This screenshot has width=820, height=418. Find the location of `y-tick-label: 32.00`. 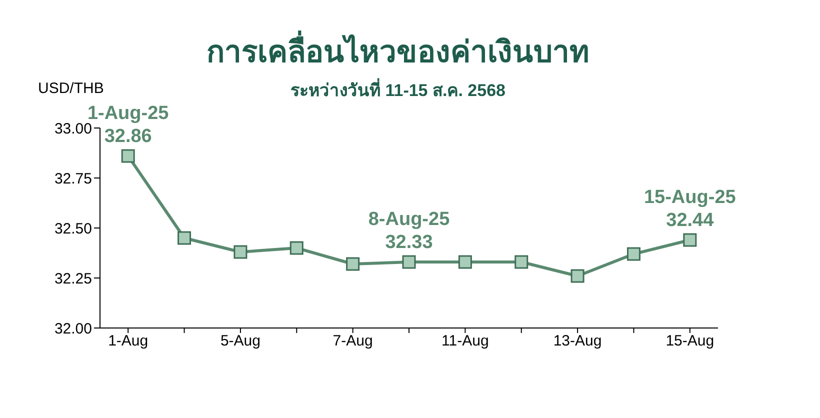

y-tick-label: 32.00 is located at coordinates (73, 329).